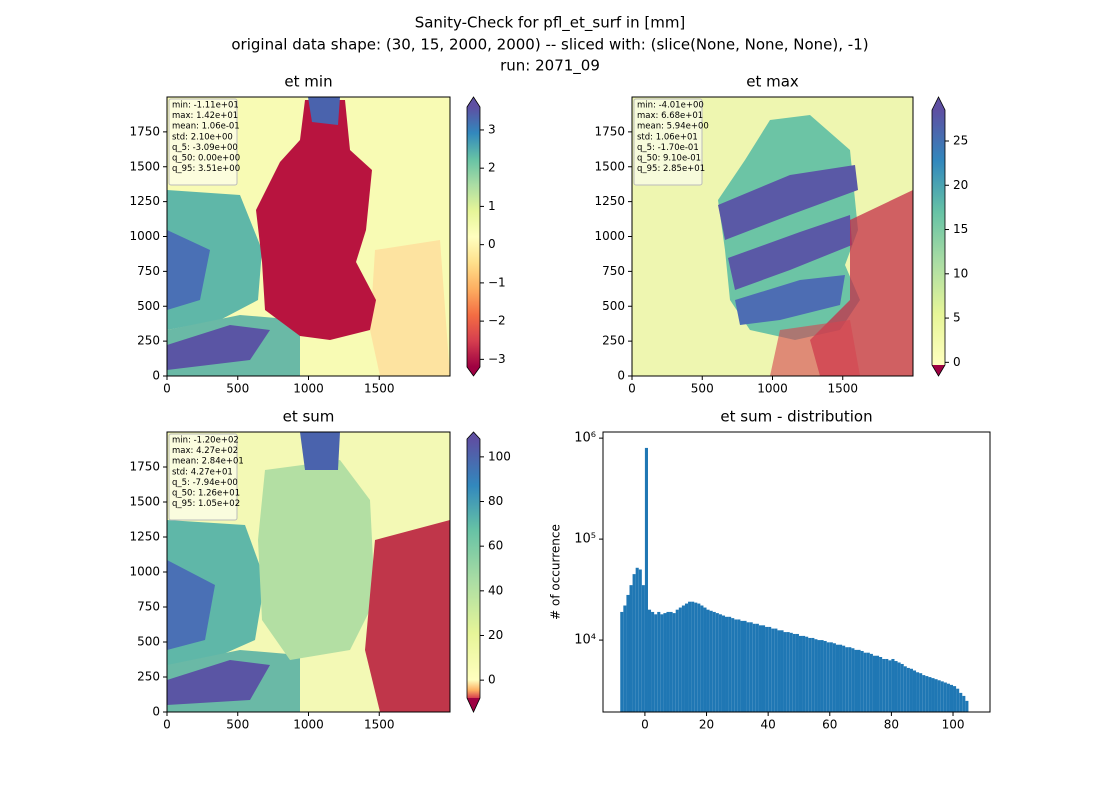  I want to click on x-tick-label: 60, so click(829, 725).